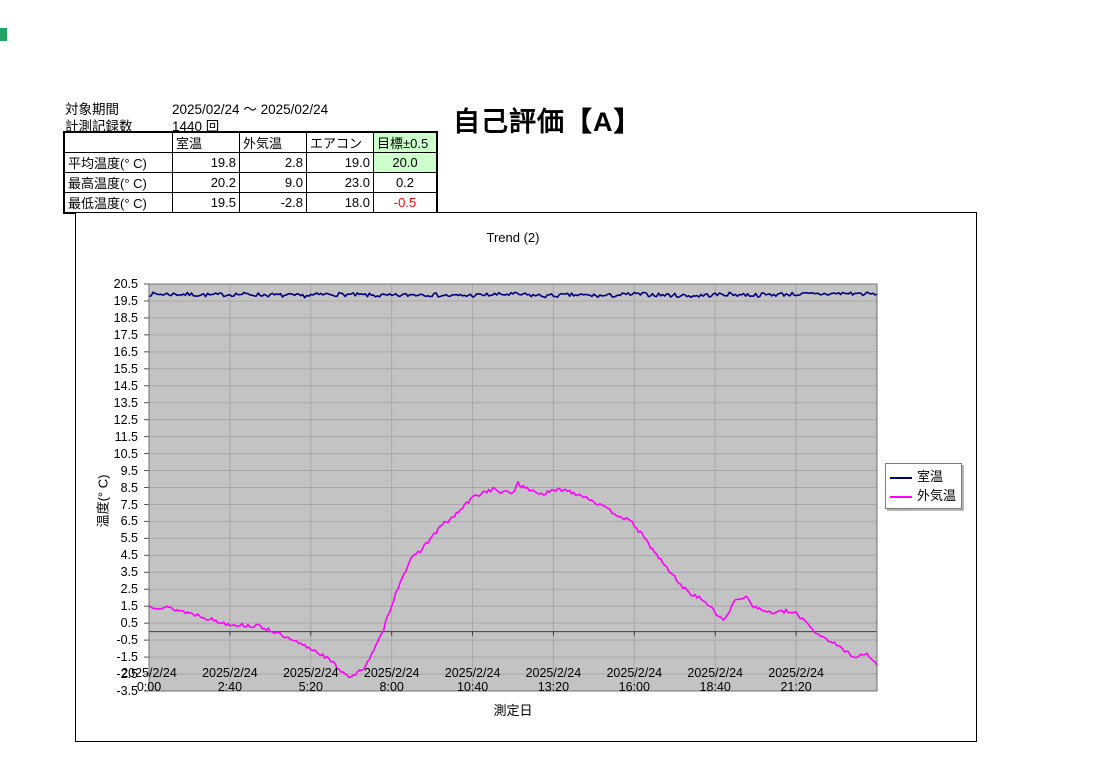 This screenshot has height=769, width=1099. I want to click on y-tick-label: -0.5, so click(127, 640).